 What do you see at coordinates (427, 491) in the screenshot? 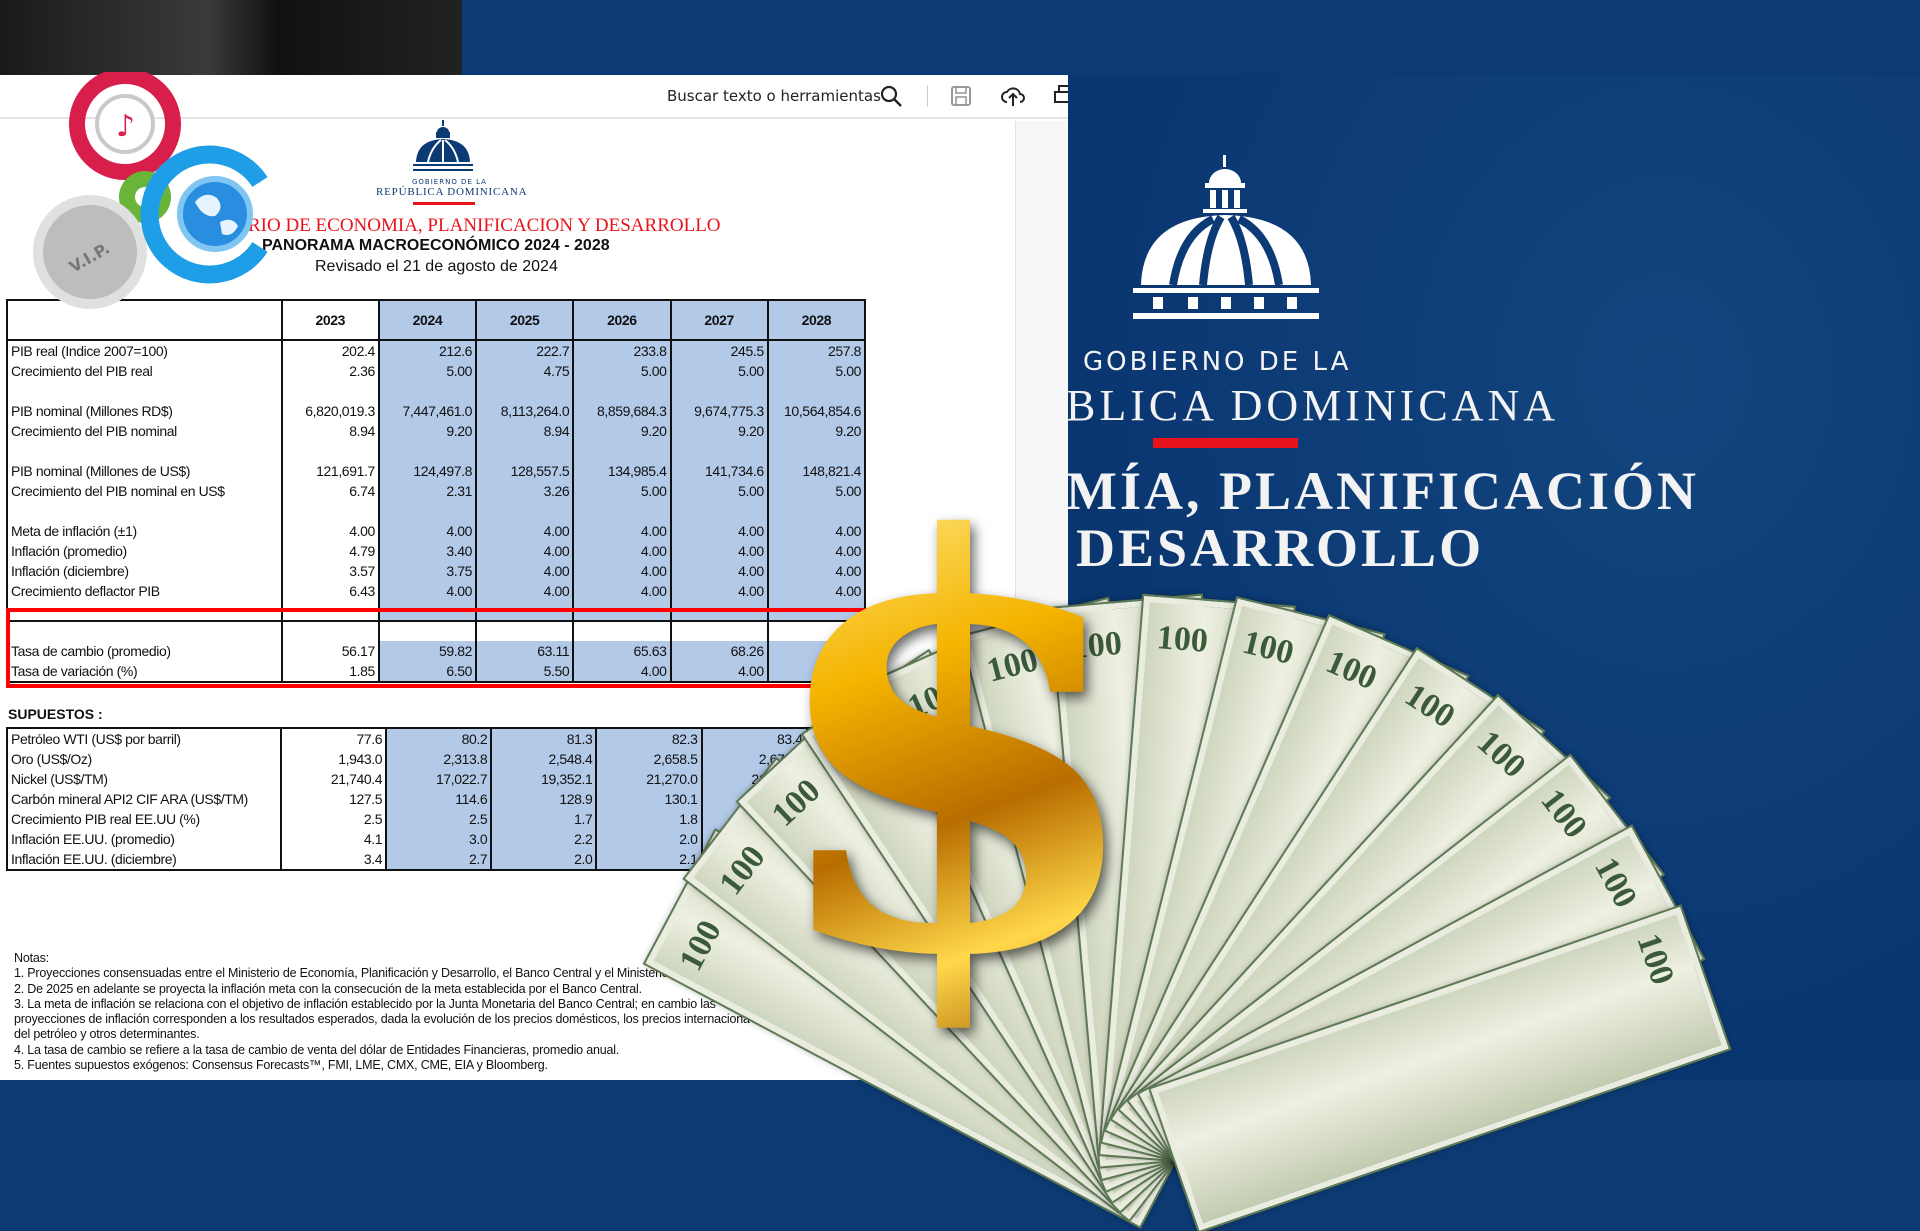
I see `cell-value: 2.31` at bounding box center [427, 491].